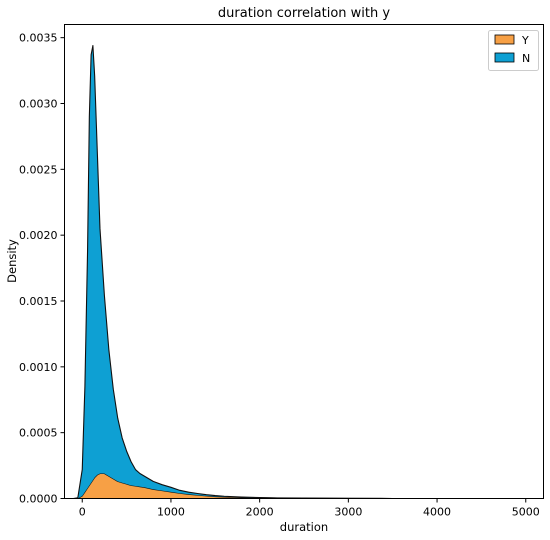 The width and height of the screenshot is (550, 540). I want to click on y-tick-label: 0.0020, so click(38, 235).